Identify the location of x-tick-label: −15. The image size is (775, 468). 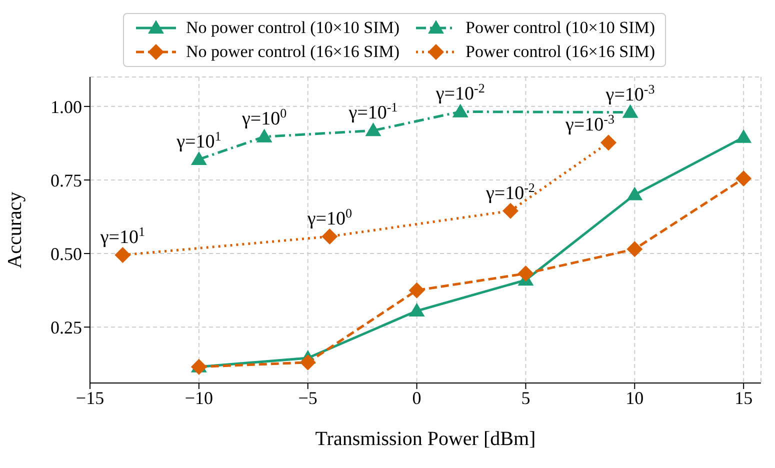
(90, 398).